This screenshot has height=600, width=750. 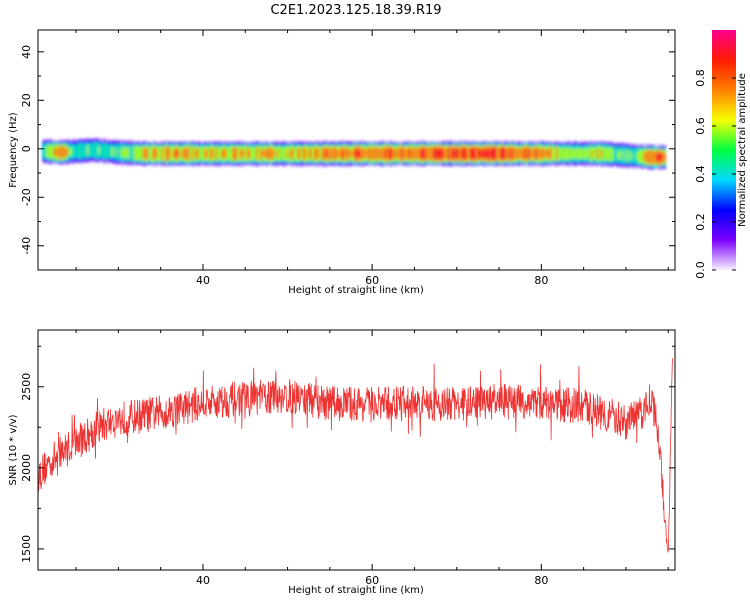 What do you see at coordinates (203, 580) in the screenshot?
I see `x-tick-label: 40` at bounding box center [203, 580].